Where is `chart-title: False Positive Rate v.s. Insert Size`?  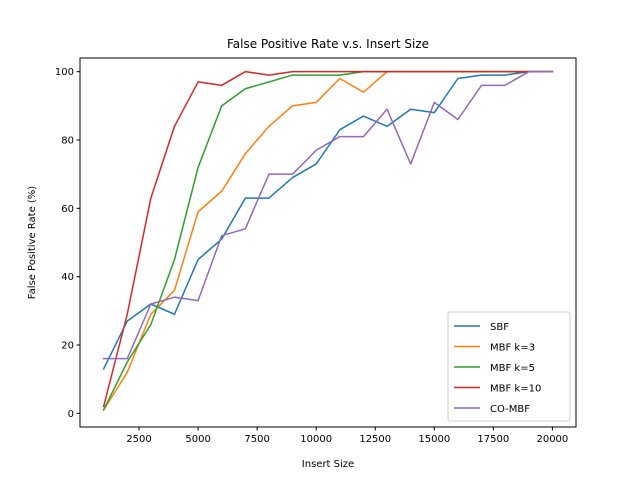
chart-title: False Positive Rate v.s. Insert Size is located at coordinates (328, 44).